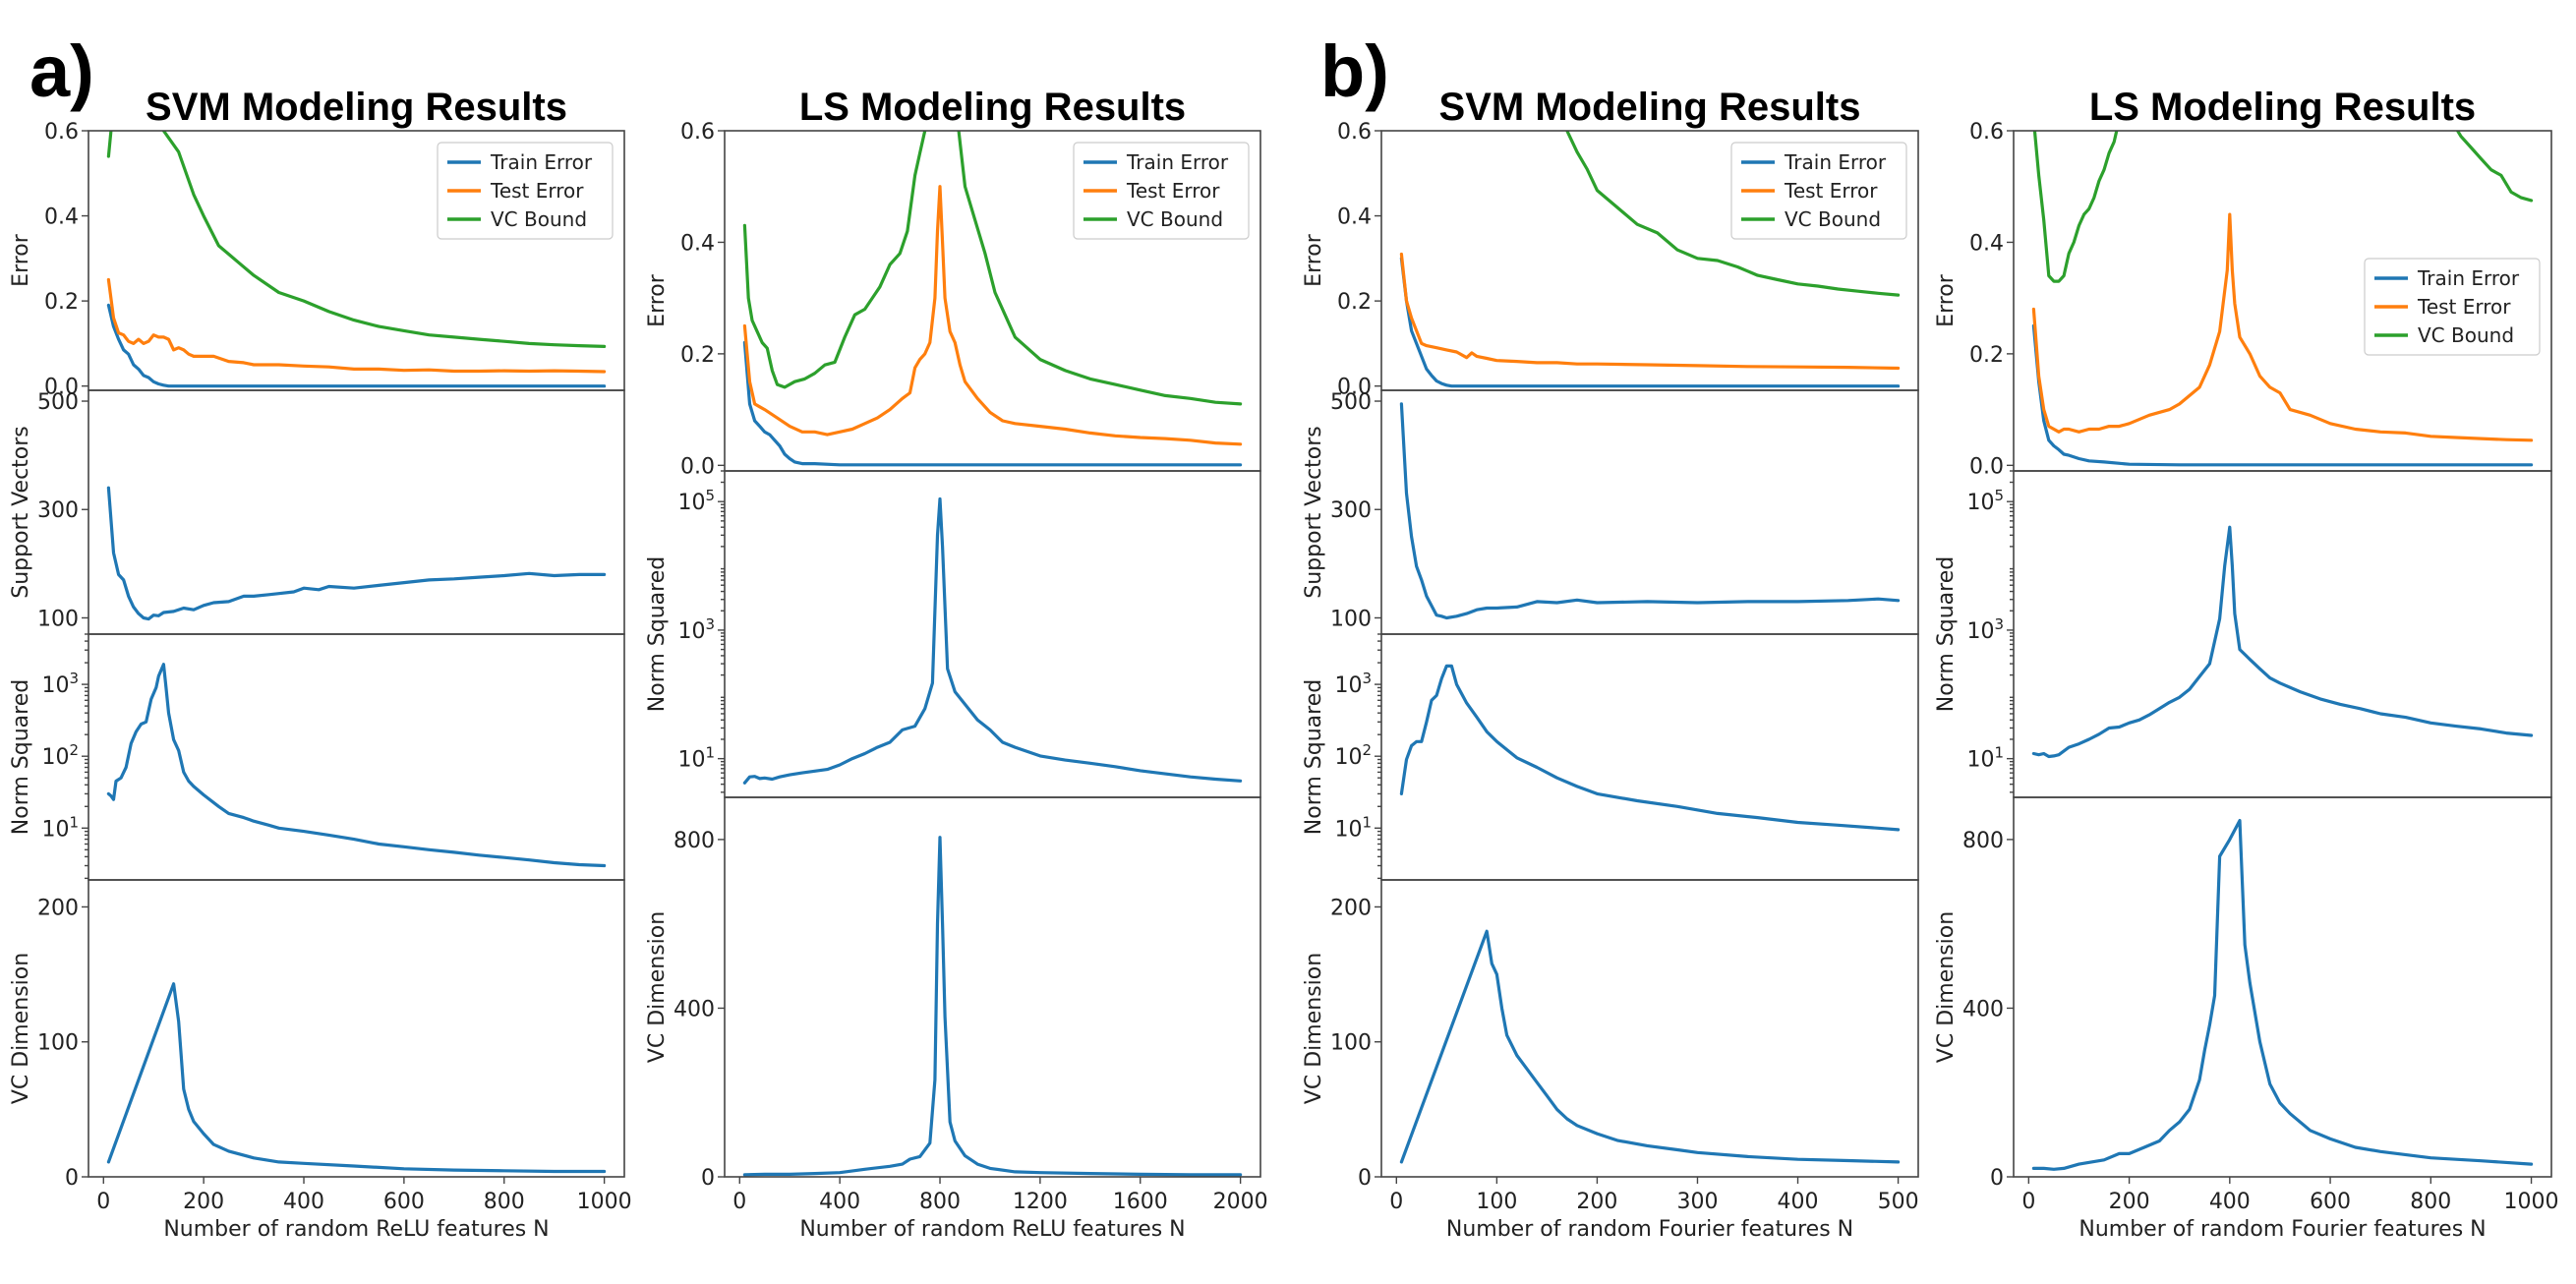  What do you see at coordinates (1140, 1202) in the screenshot?
I see `x-tick-label: 1600` at bounding box center [1140, 1202].